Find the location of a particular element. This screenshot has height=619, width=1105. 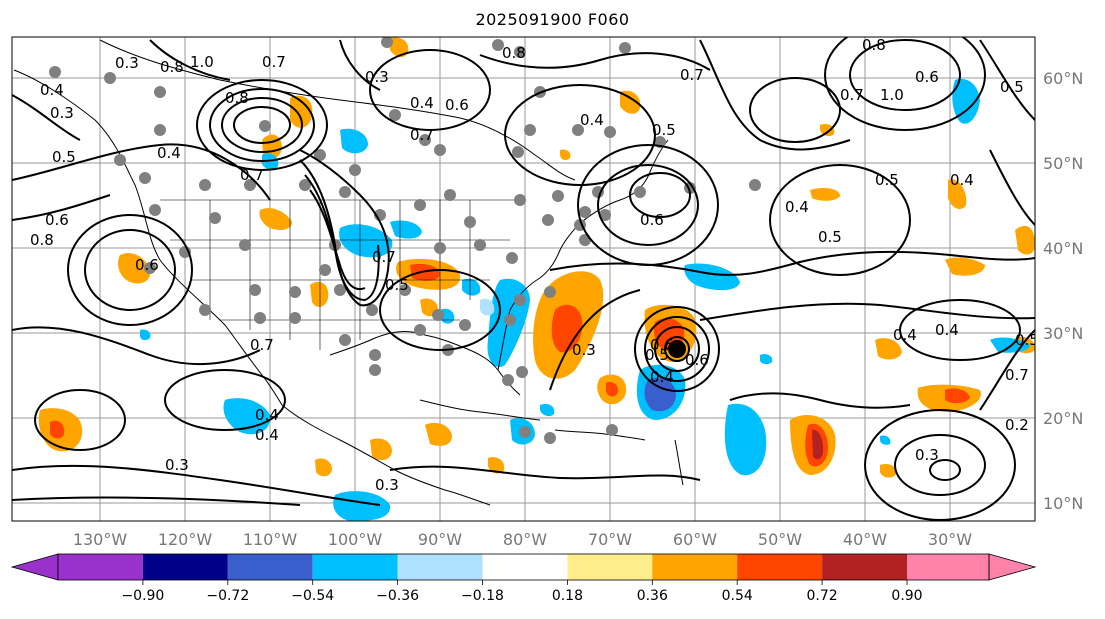

storm-center-marker is located at coordinates (677, 349).